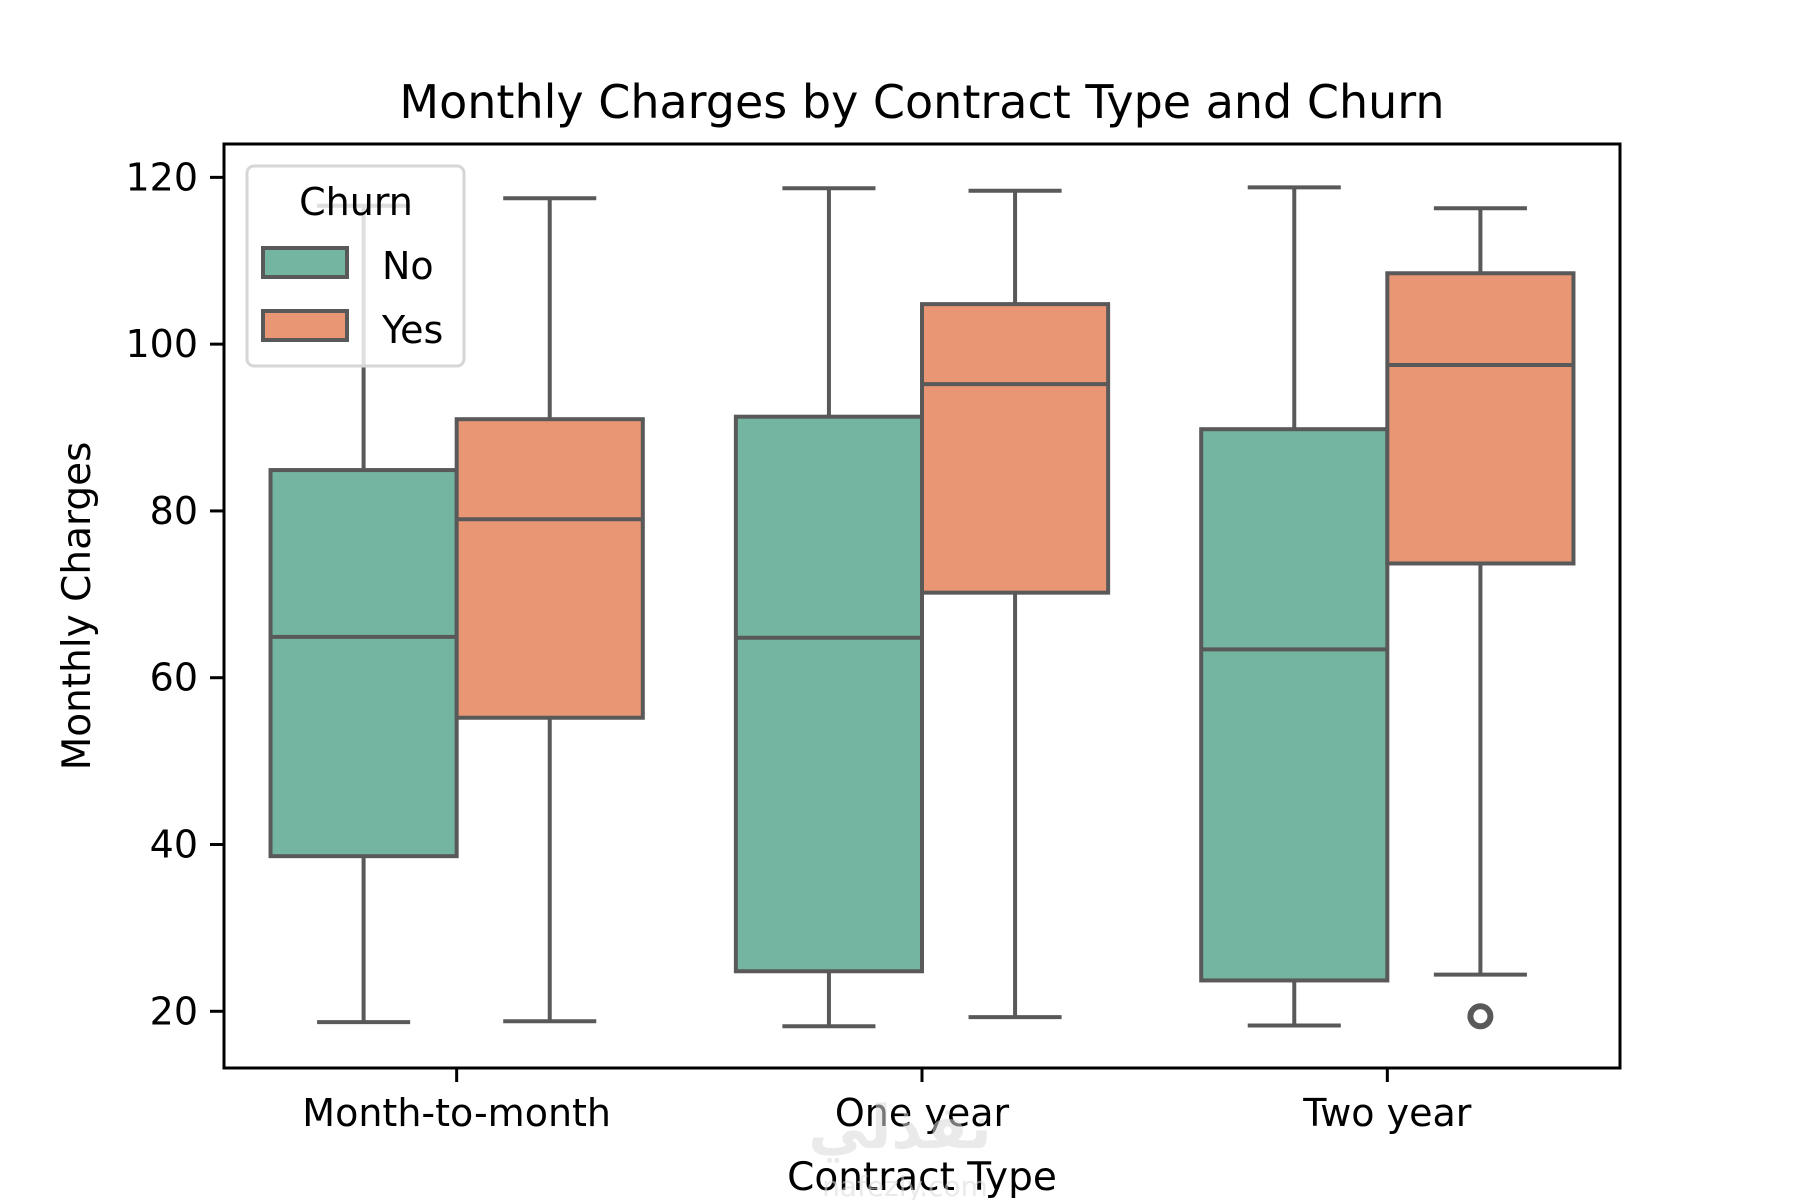 This screenshot has height=1200, width=1800. Describe the element at coordinates (412, 330) in the screenshot. I see `legend-label-yes: Yes` at that location.